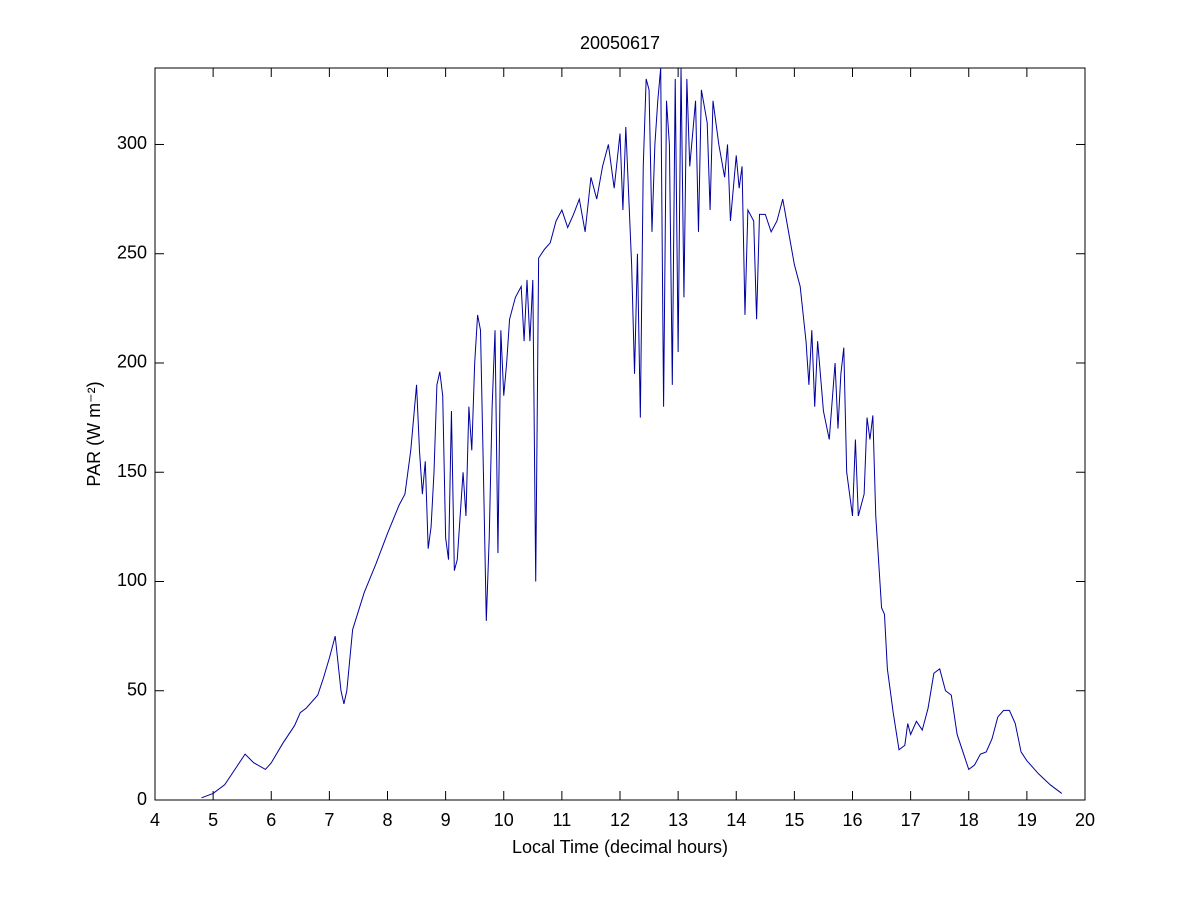 This screenshot has width=1200, height=905. What do you see at coordinates (620, 43) in the screenshot?
I see `chart-title: 20050617` at bounding box center [620, 43].